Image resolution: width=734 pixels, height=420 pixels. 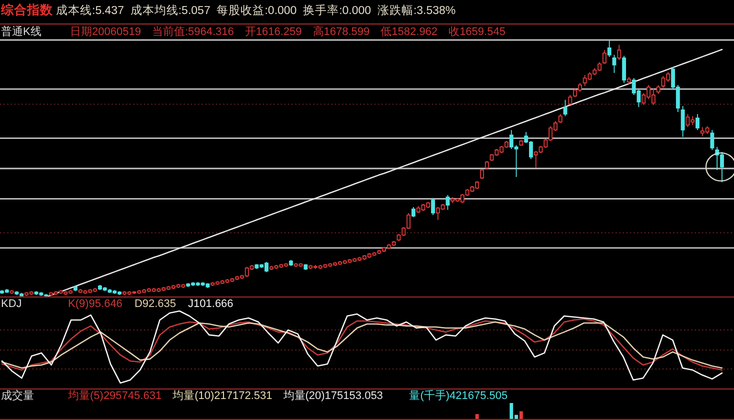 I want to click on series-label: 量(千手)421675.505, so click(x=458, y=396).